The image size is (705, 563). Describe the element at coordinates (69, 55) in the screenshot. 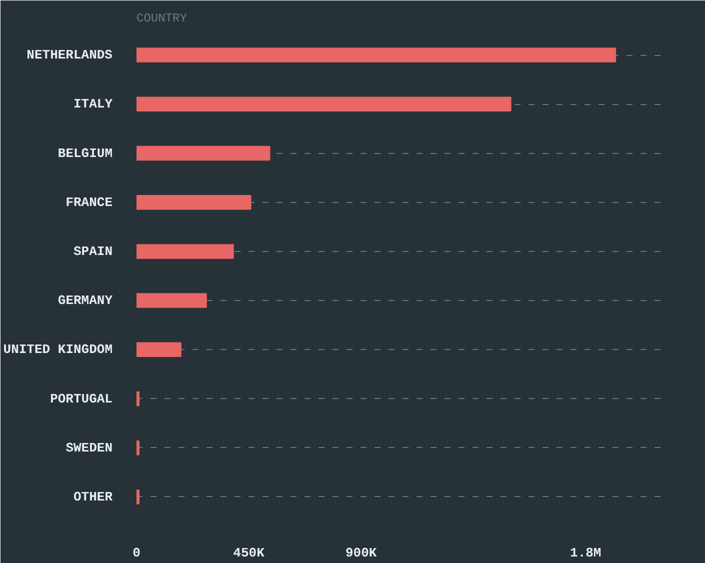

I see `y-tick-label: NETHERLANDS` at that location.